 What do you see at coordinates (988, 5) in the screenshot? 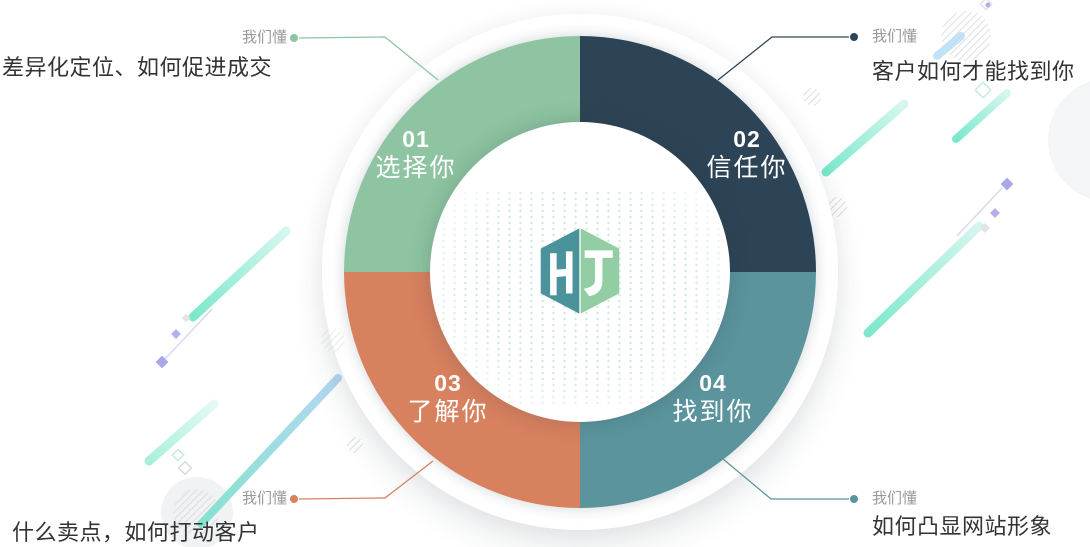
I see `tiny-dot` at bounding box center [988, 5].